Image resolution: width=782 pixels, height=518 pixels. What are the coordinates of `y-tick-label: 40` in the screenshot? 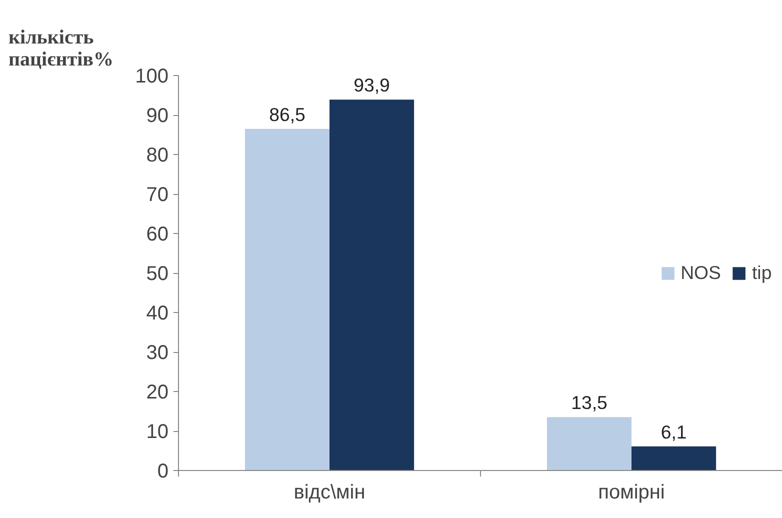 It's located at (157, 313).